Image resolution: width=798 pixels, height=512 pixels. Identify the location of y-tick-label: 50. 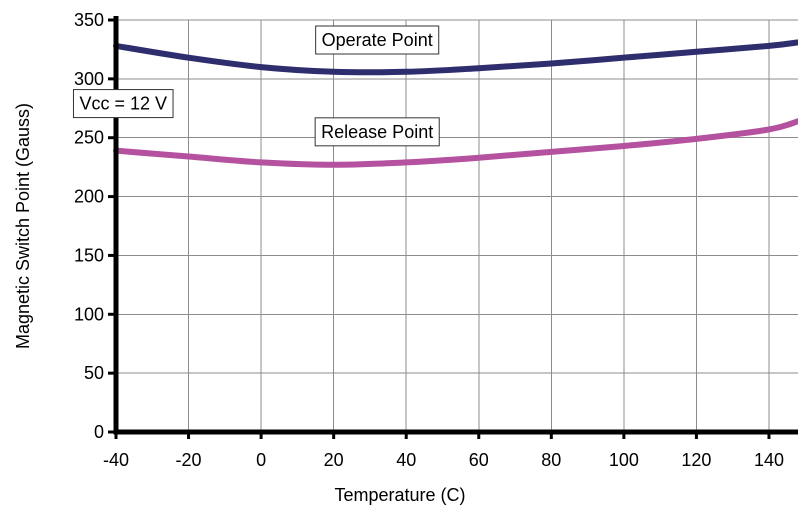
(94, 373).